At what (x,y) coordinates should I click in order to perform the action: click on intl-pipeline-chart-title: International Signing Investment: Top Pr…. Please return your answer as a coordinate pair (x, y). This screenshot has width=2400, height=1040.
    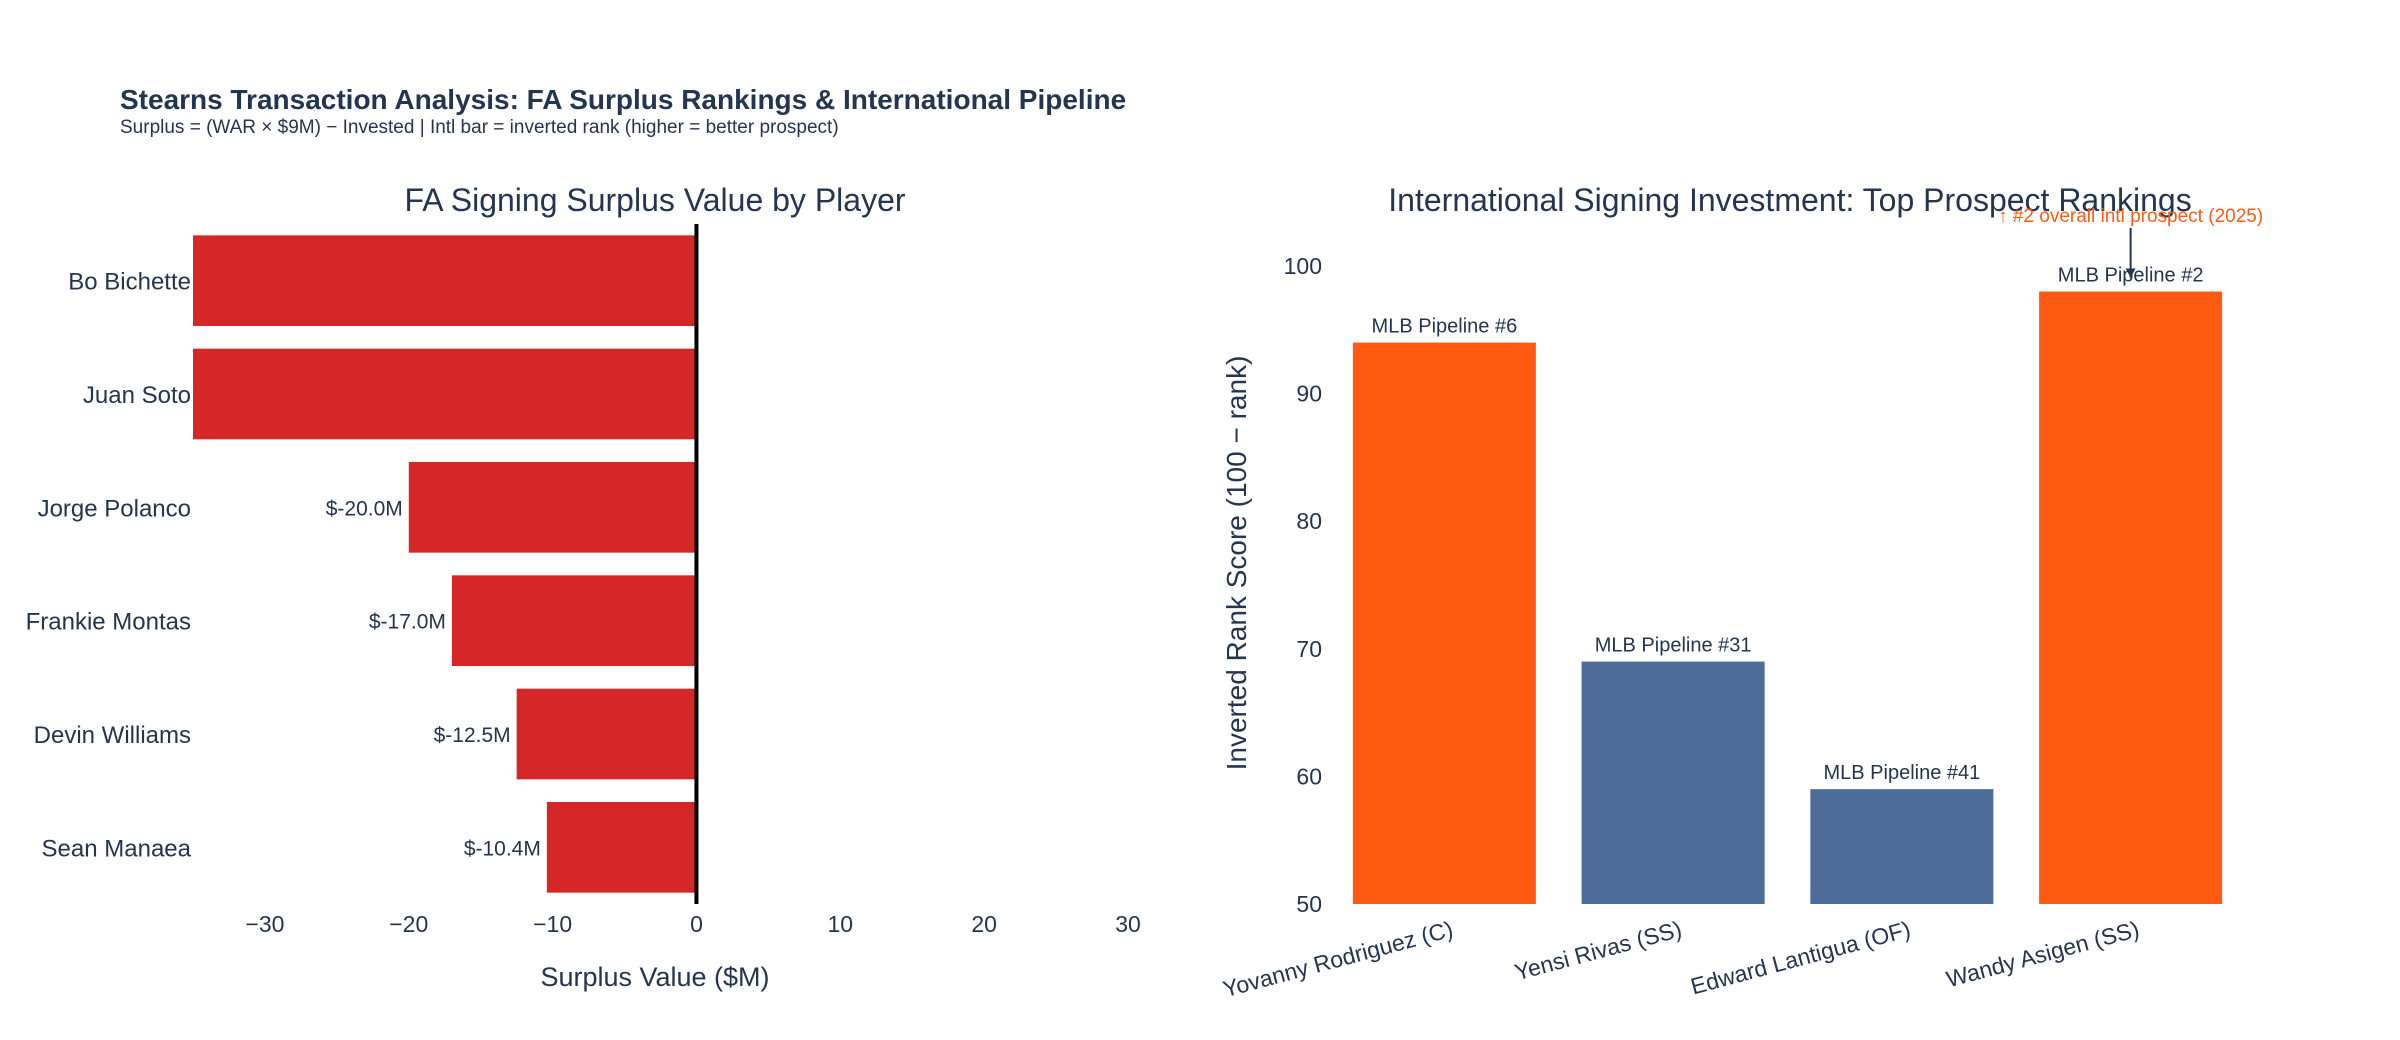
    Looking at the image, I should click on (1789, 200).